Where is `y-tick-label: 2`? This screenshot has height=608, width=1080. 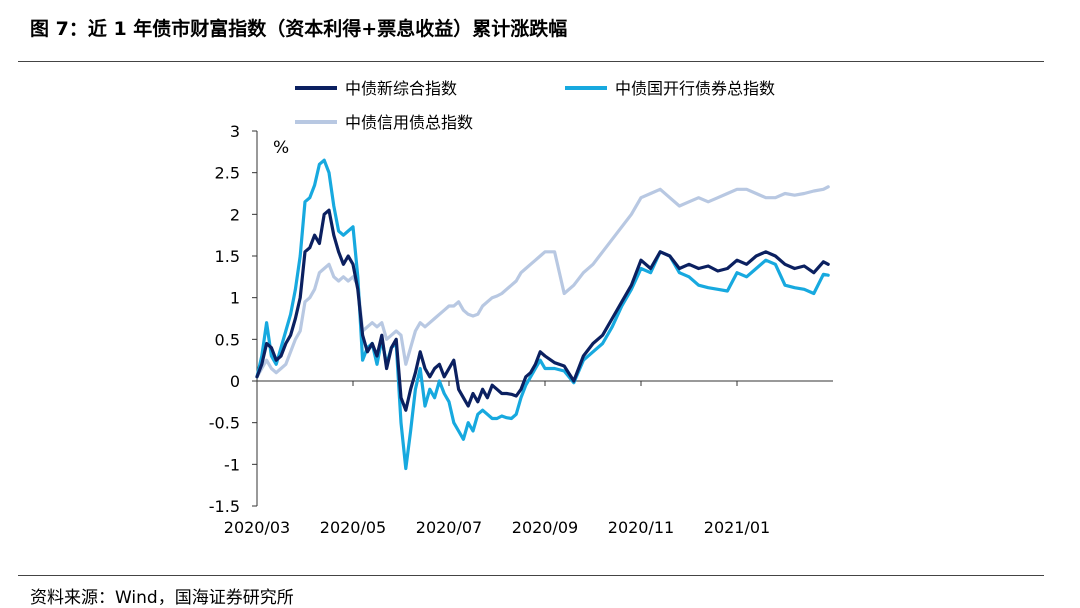 y-tick-label: 2 is located at coordinates (235, 214).